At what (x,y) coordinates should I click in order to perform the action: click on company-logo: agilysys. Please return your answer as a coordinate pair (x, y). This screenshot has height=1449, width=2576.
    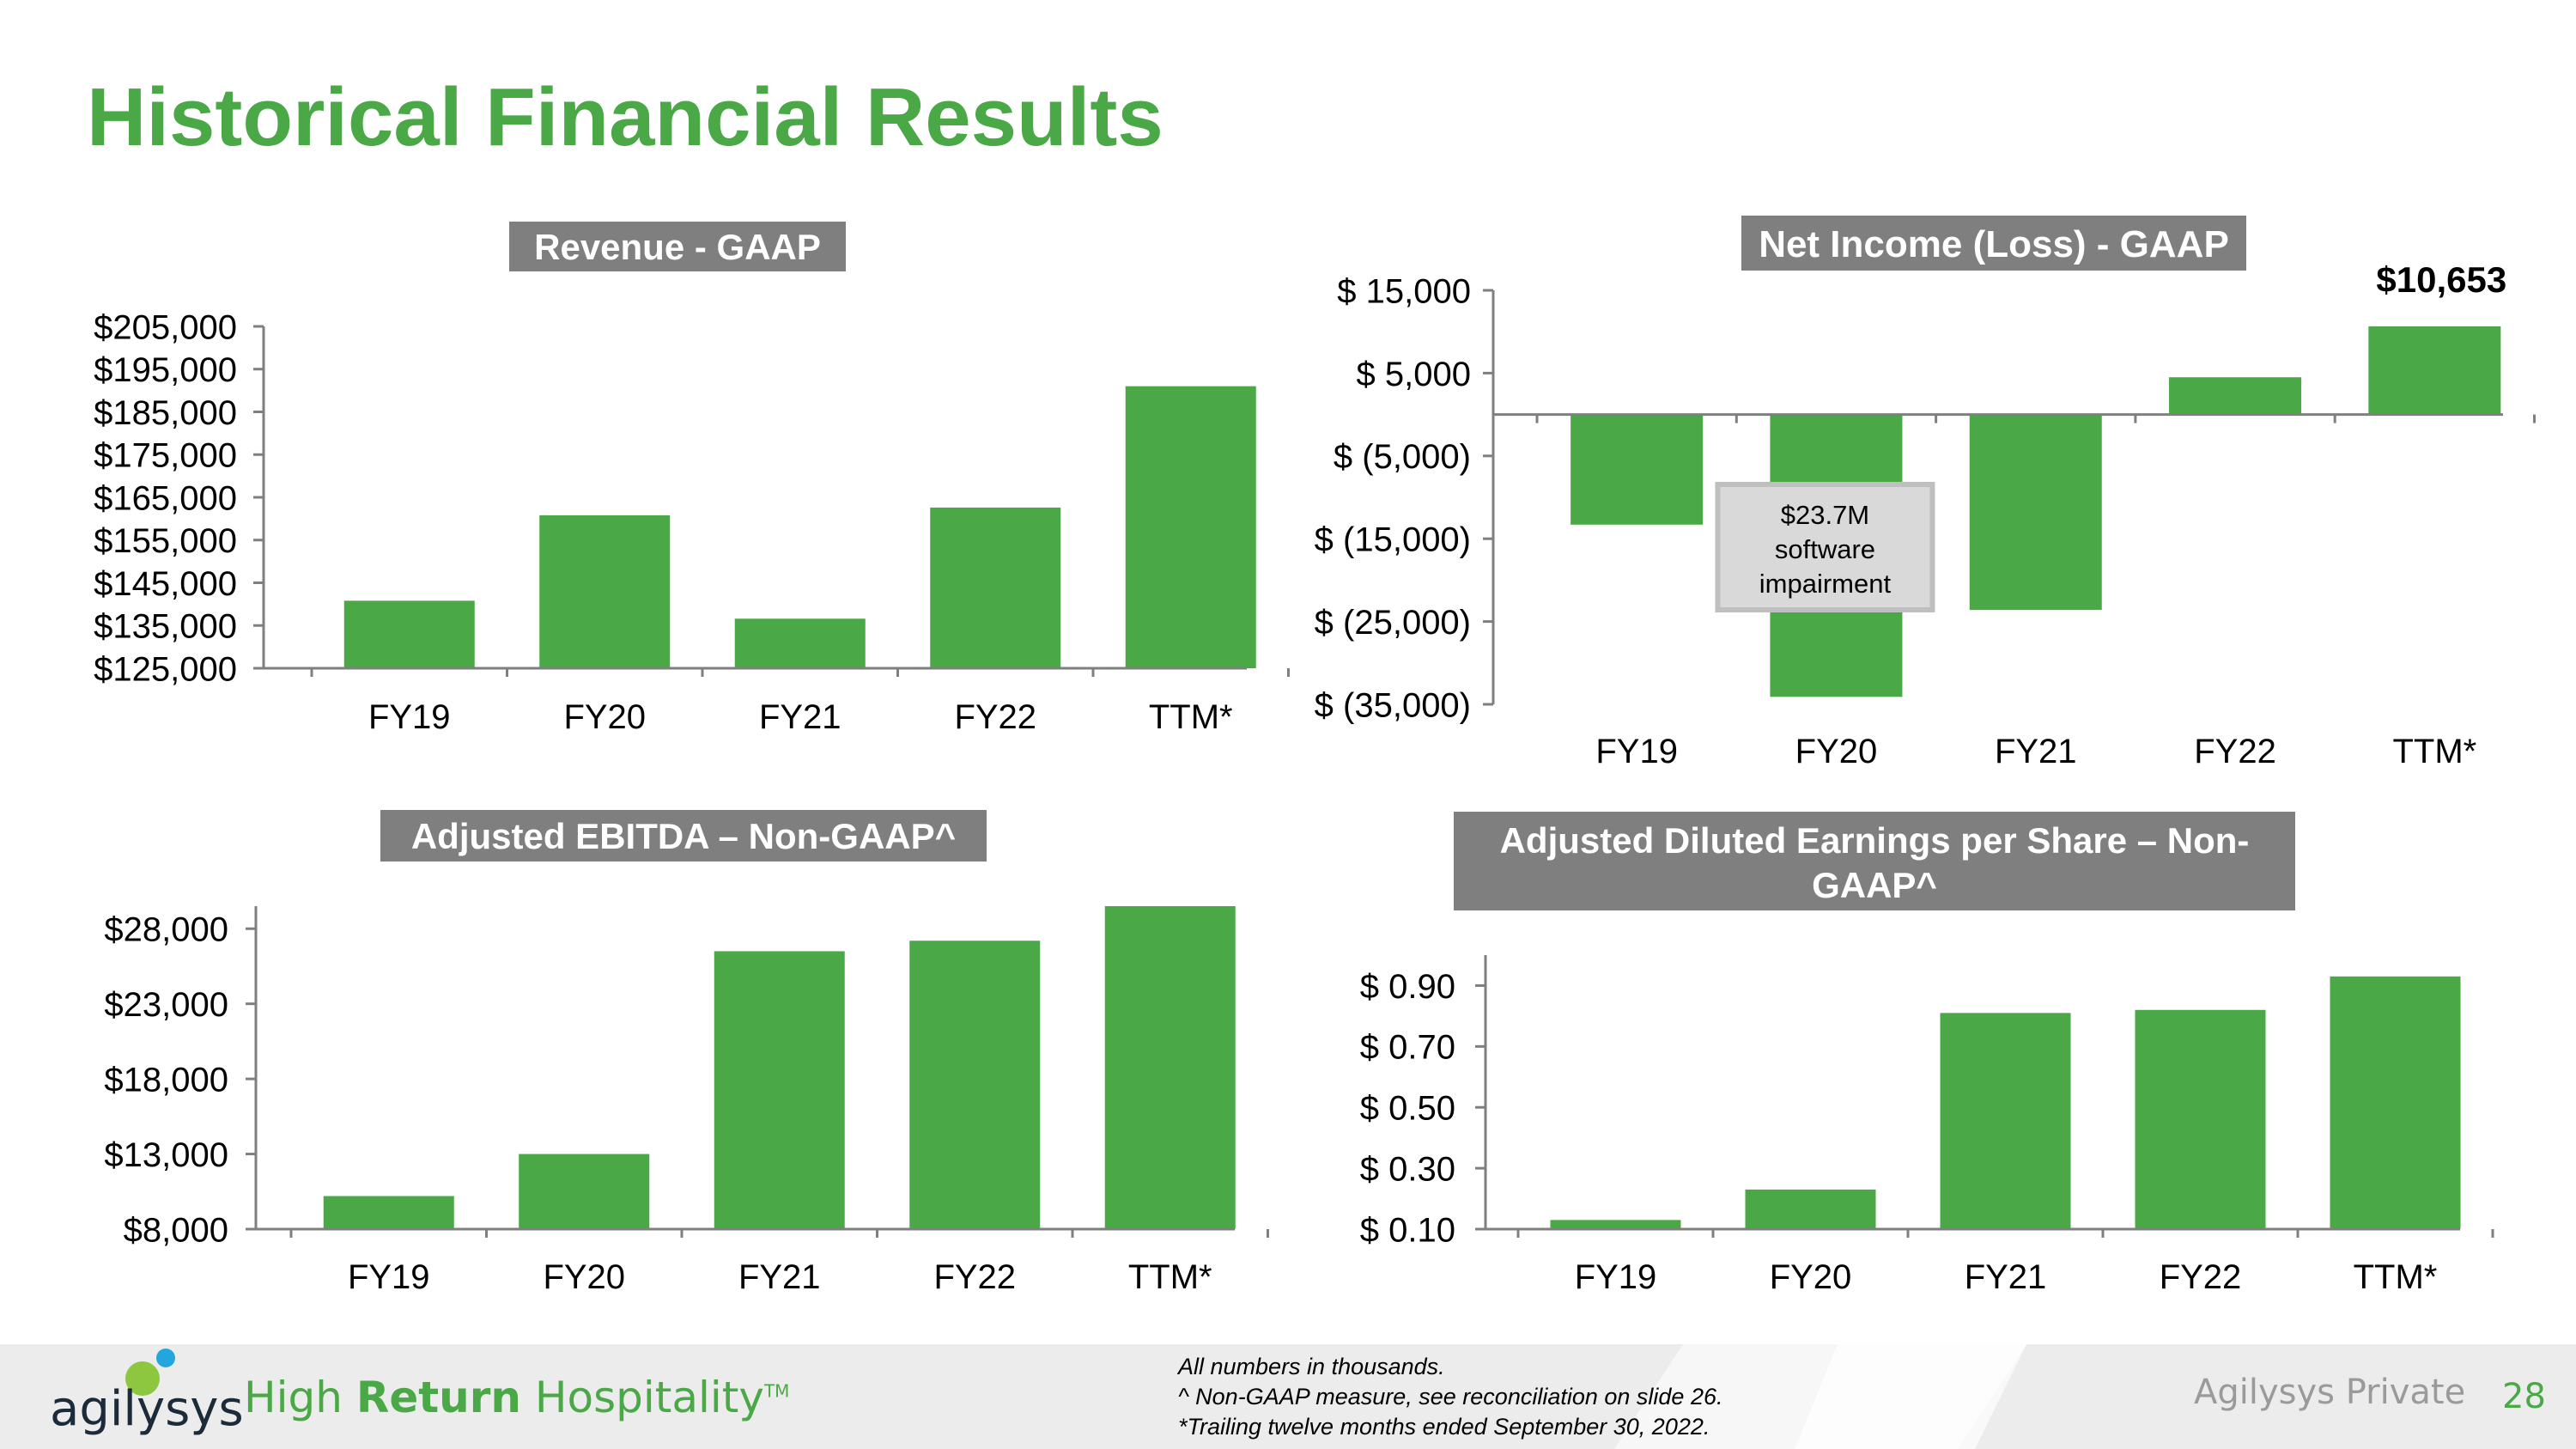
    Looking at the image, I should click on (147, 1409).